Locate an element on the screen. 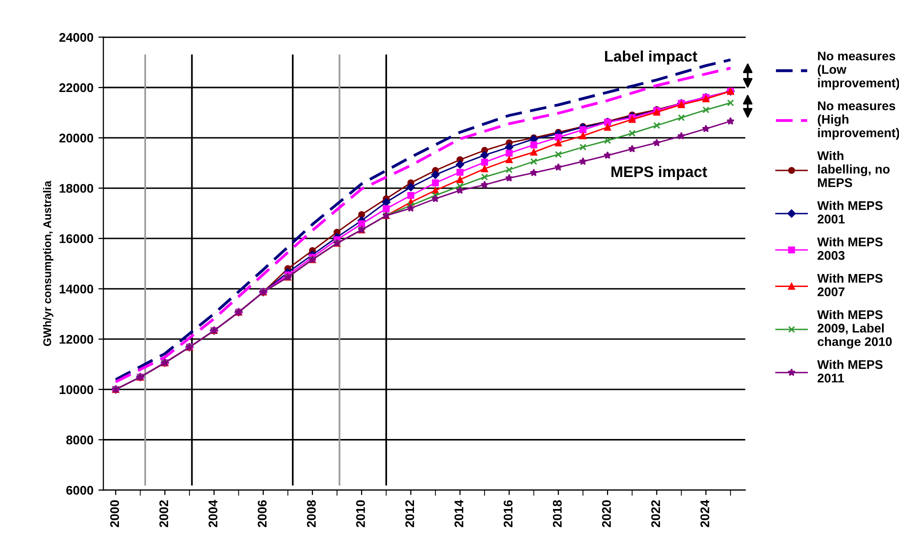  legend-label: With MEPS 2011 is located at coordinates (850, 371).